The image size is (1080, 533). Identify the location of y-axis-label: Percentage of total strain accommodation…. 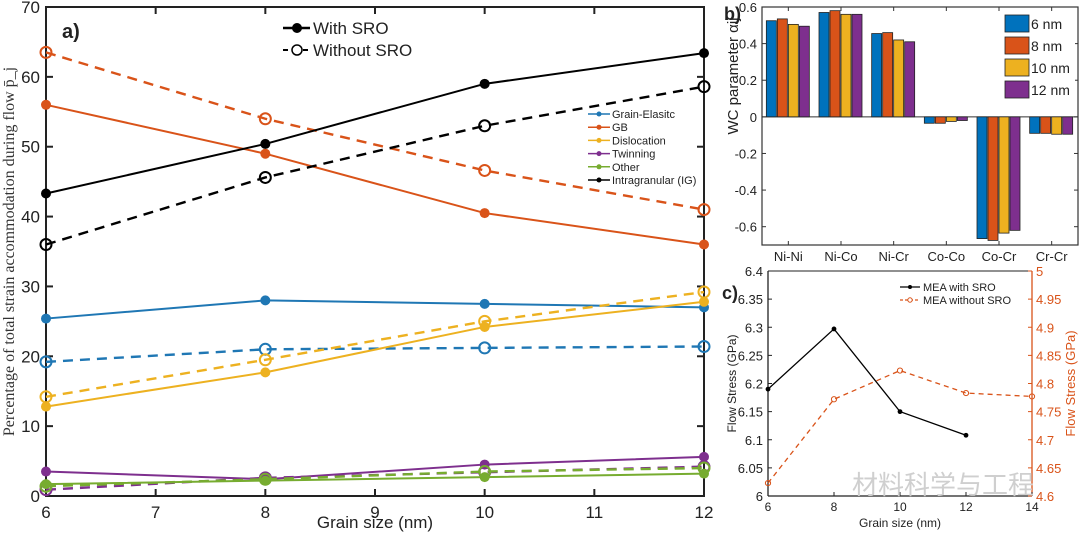
(9, 251).